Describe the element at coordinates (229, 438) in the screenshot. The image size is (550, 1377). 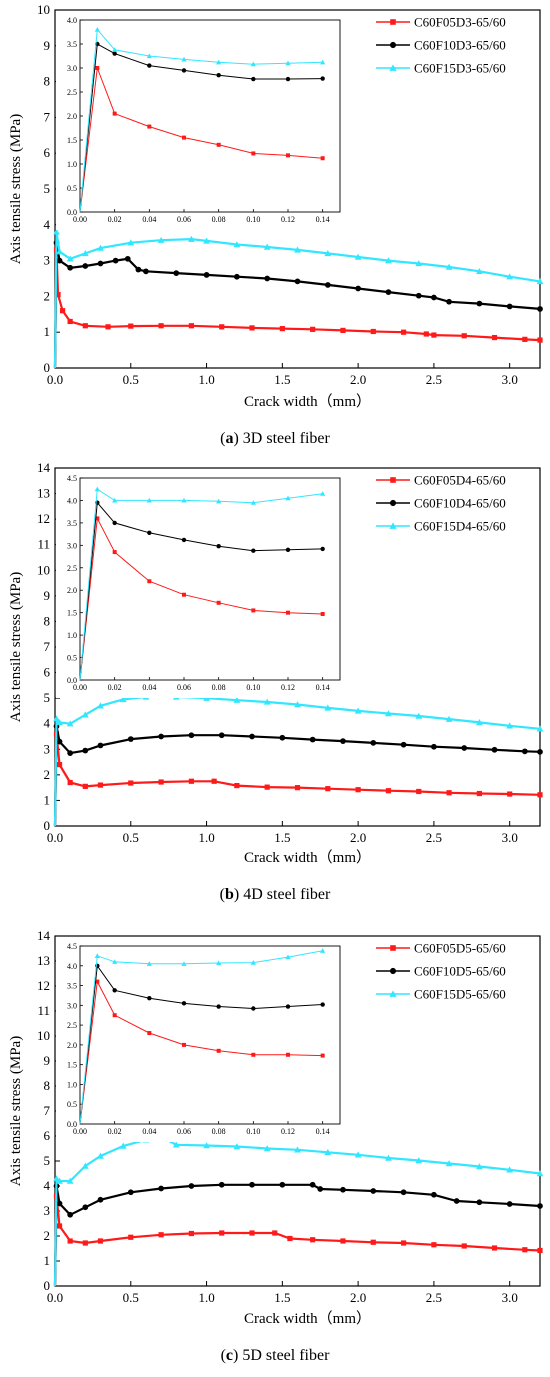
I see `caption-letter: a` at that location.